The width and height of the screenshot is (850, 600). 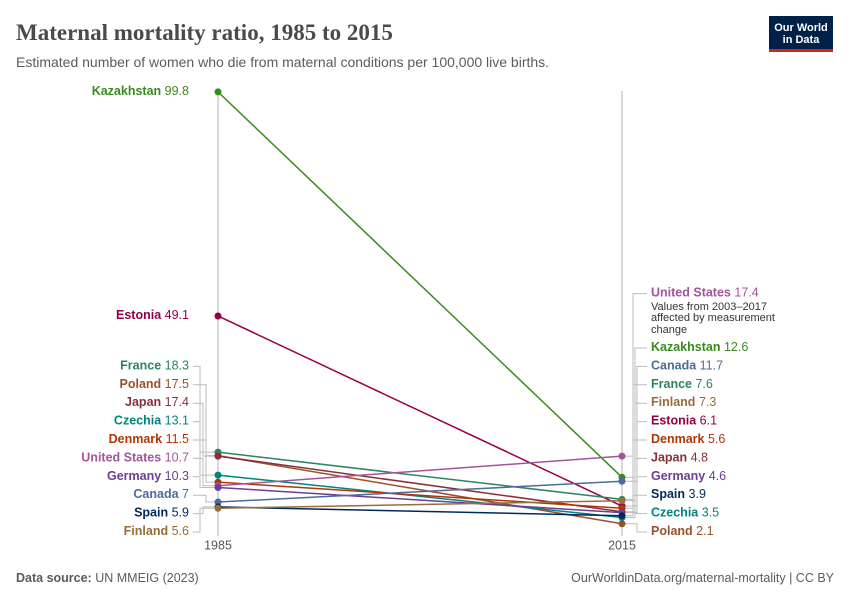 I want to click on series-label: Poland 2.1, so click(x=682, y=531).